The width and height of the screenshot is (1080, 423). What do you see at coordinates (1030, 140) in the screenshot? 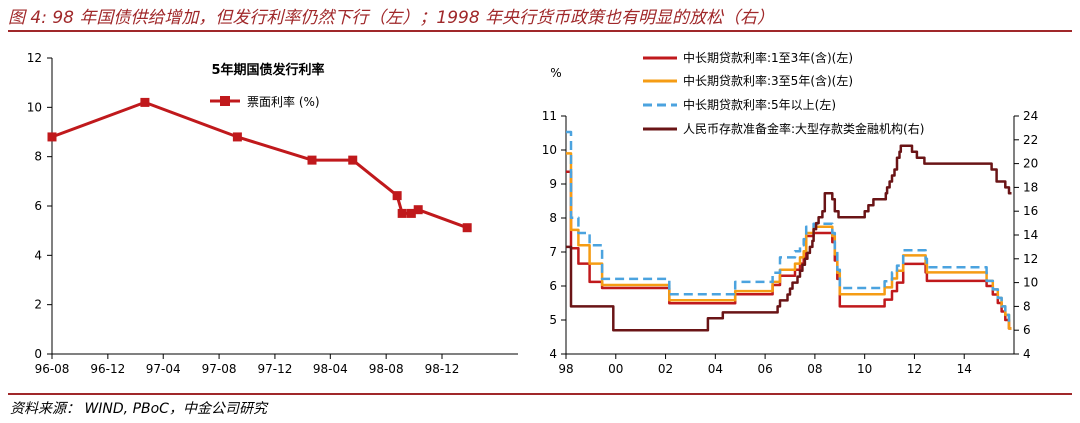
I see `right-right-y-tick-label: 22` at bounding box center [1030, 140].